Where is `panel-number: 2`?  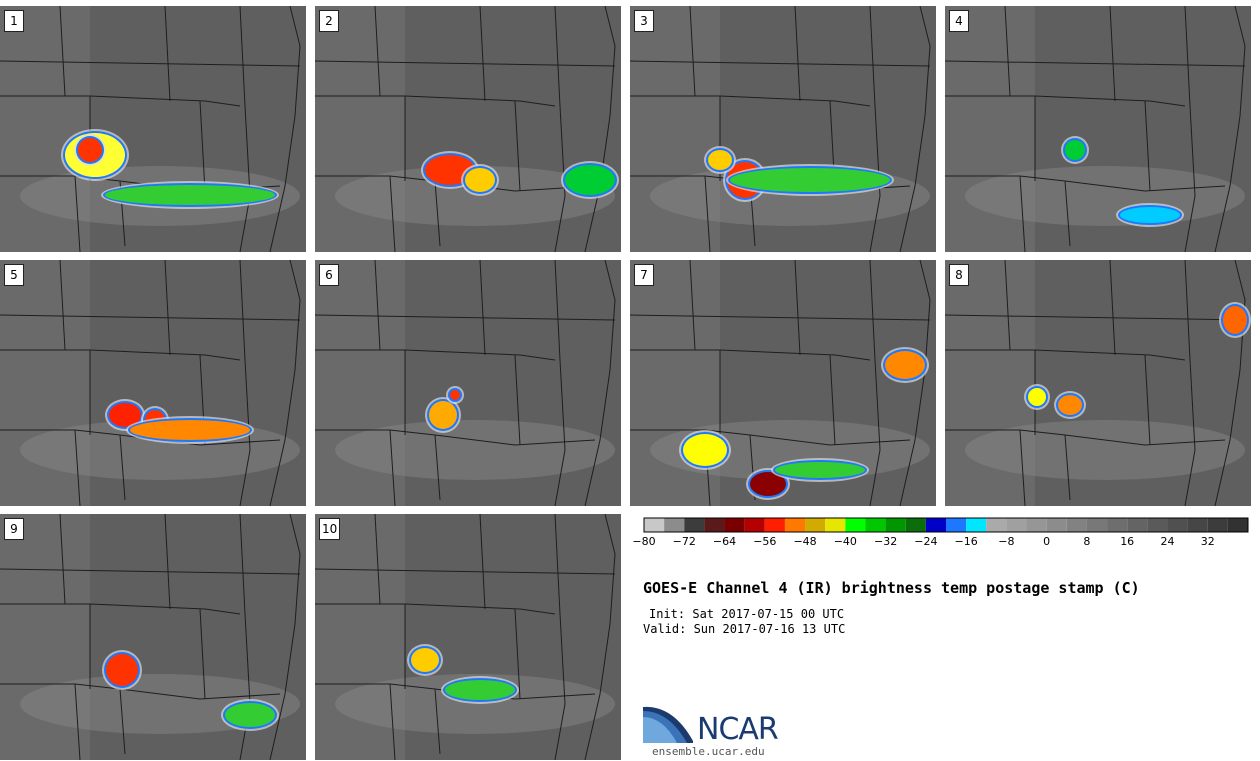 panel-number: 2 is located at coordinates (329, 21).